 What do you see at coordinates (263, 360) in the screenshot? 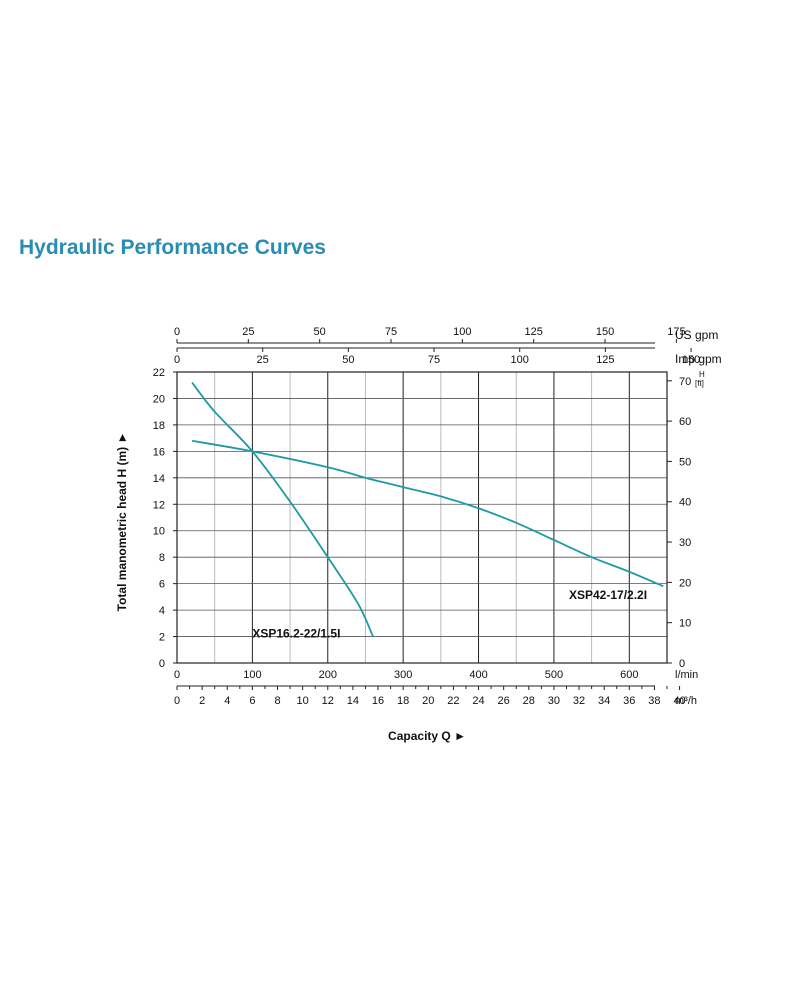
I see `x-impgpm-tick-label: 25` at bounding box center [263, 360].